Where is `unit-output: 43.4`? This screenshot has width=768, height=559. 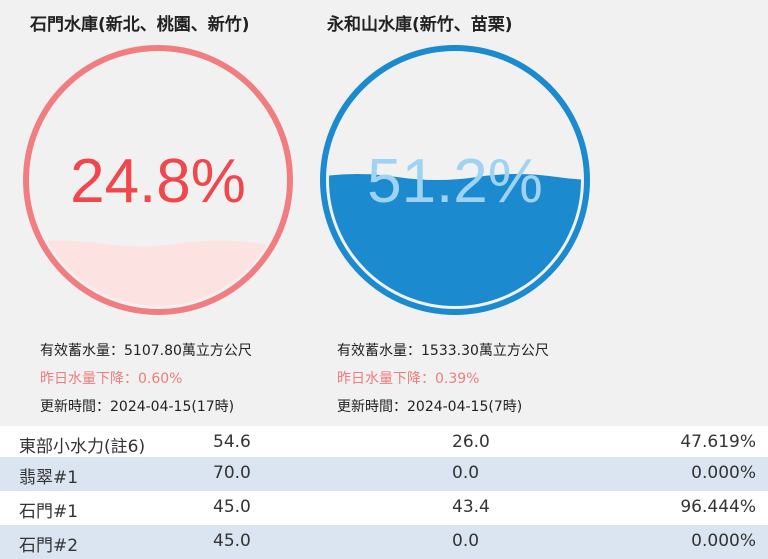 unit-output: 43.4 is located at coordinates (471, 507).